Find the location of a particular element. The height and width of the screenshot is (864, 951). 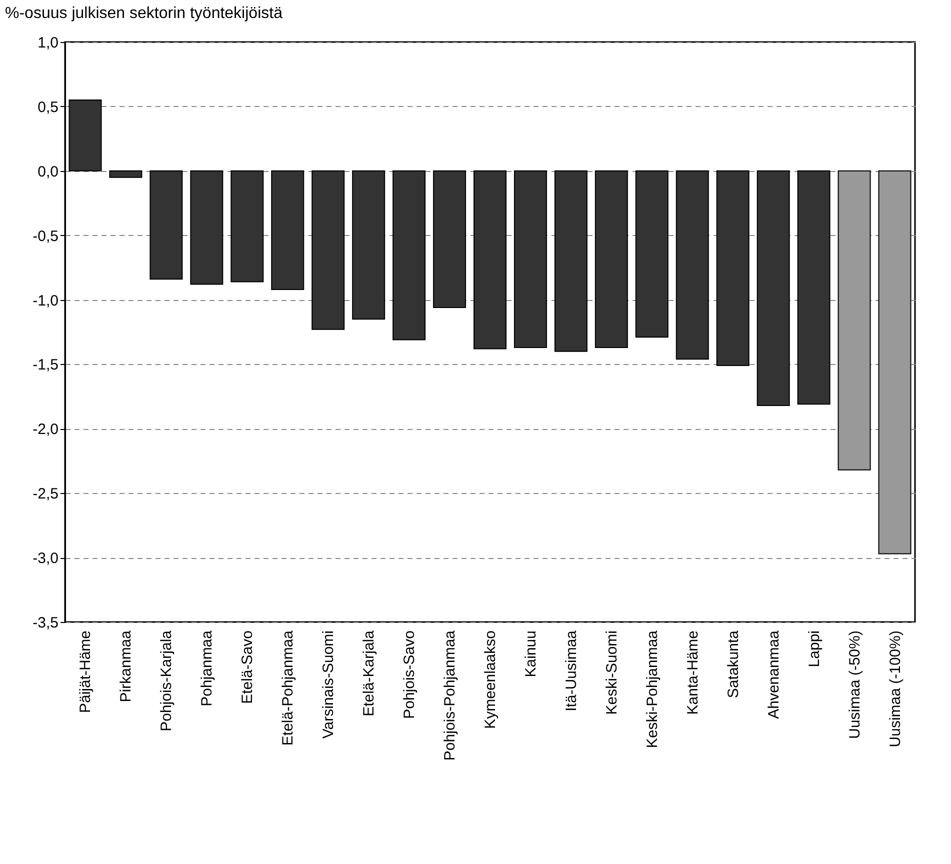

x-tick-label: Pohjanmaa is located at coordinates (207, 668).